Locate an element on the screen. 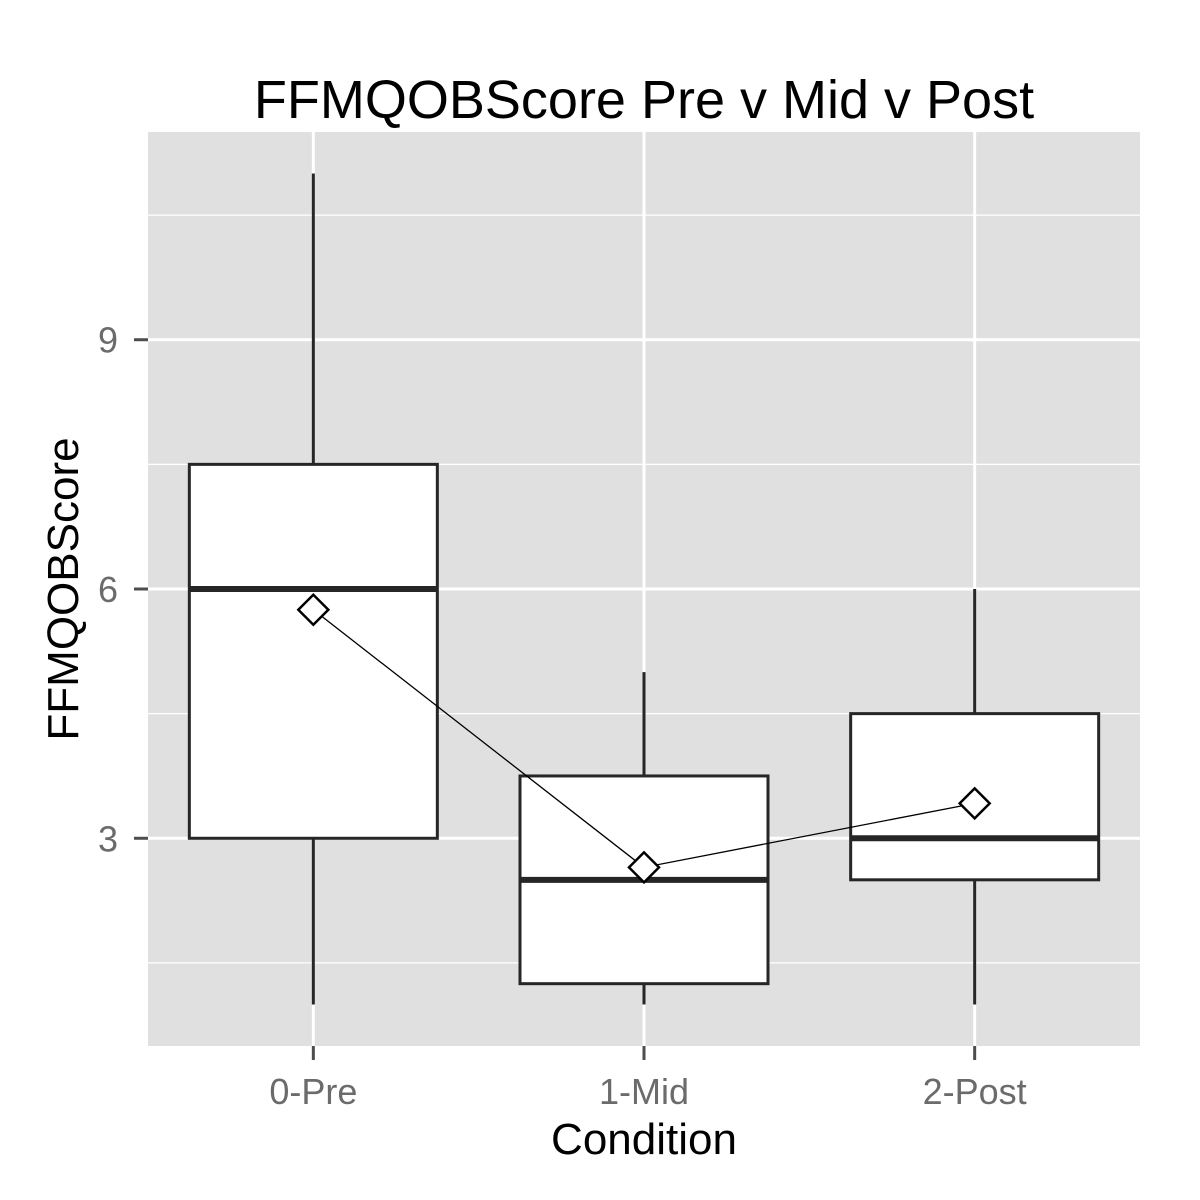 The height and width of the screenshot is (1200, 1200). x-tick-label: 0-Pre is located at coordinates (313, 1091).